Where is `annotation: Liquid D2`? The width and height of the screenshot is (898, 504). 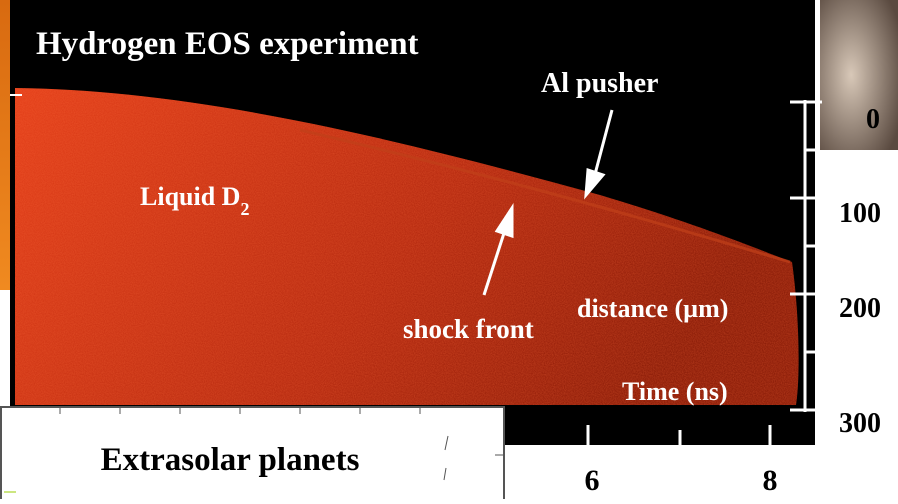 annotation: Liquid D2 is located at coordinates (194, 200).